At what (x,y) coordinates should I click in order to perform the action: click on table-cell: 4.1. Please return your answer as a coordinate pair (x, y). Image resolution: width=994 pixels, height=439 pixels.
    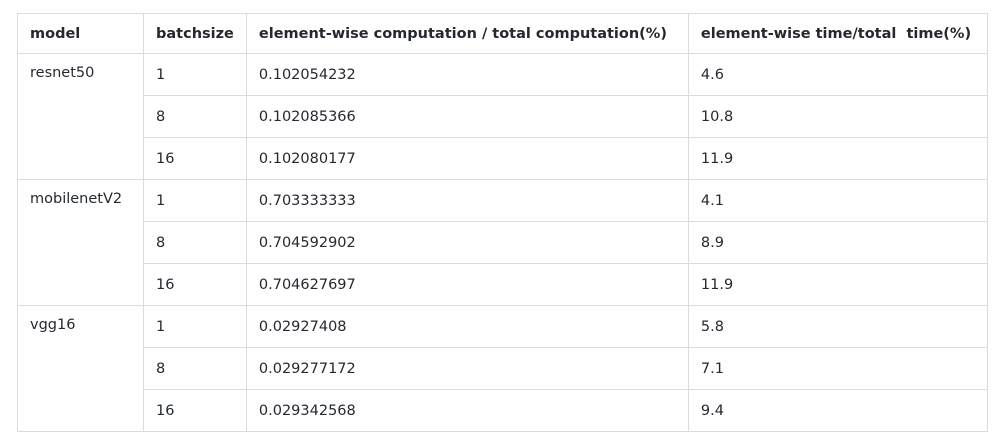
    Looking at the image, I should click on (837, 200).